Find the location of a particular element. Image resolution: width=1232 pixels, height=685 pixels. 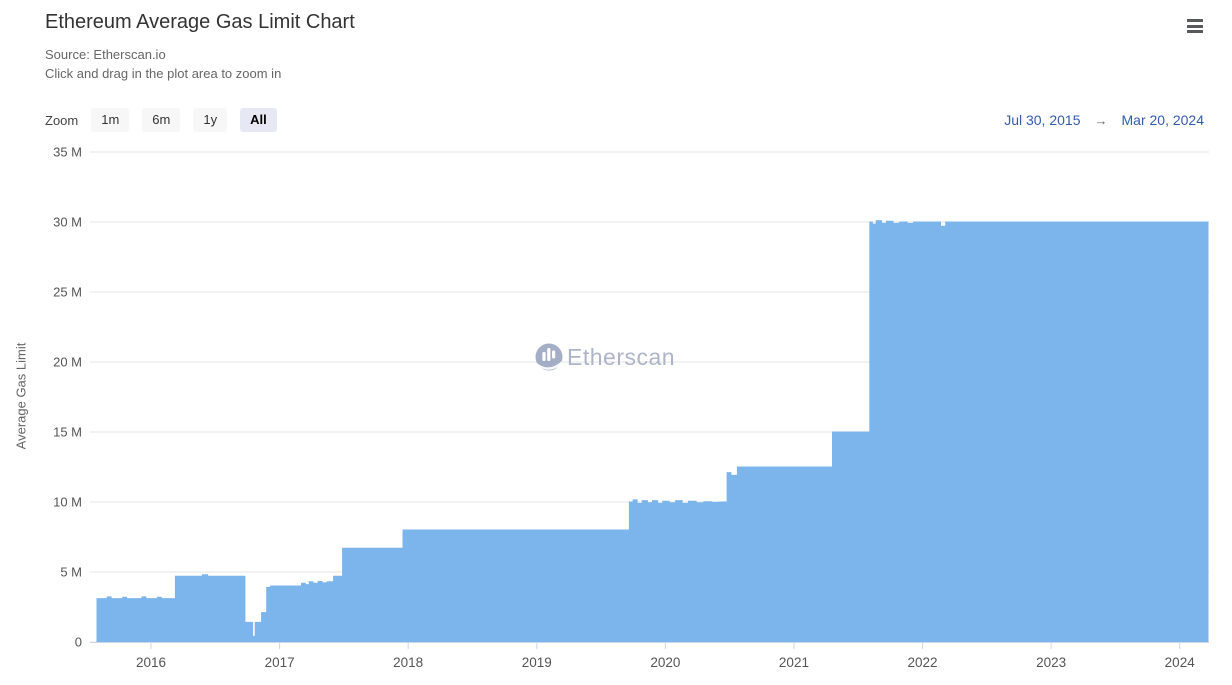

y-axis-label: 20 M is located at coordinates (67, 362).